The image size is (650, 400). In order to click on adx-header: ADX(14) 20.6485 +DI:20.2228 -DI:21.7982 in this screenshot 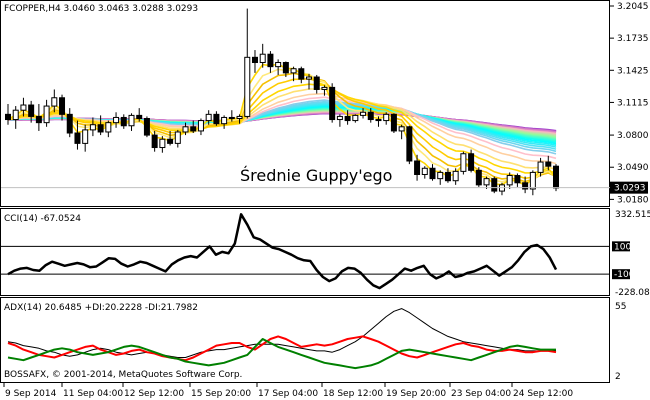, I will do `click(101, 308)`.